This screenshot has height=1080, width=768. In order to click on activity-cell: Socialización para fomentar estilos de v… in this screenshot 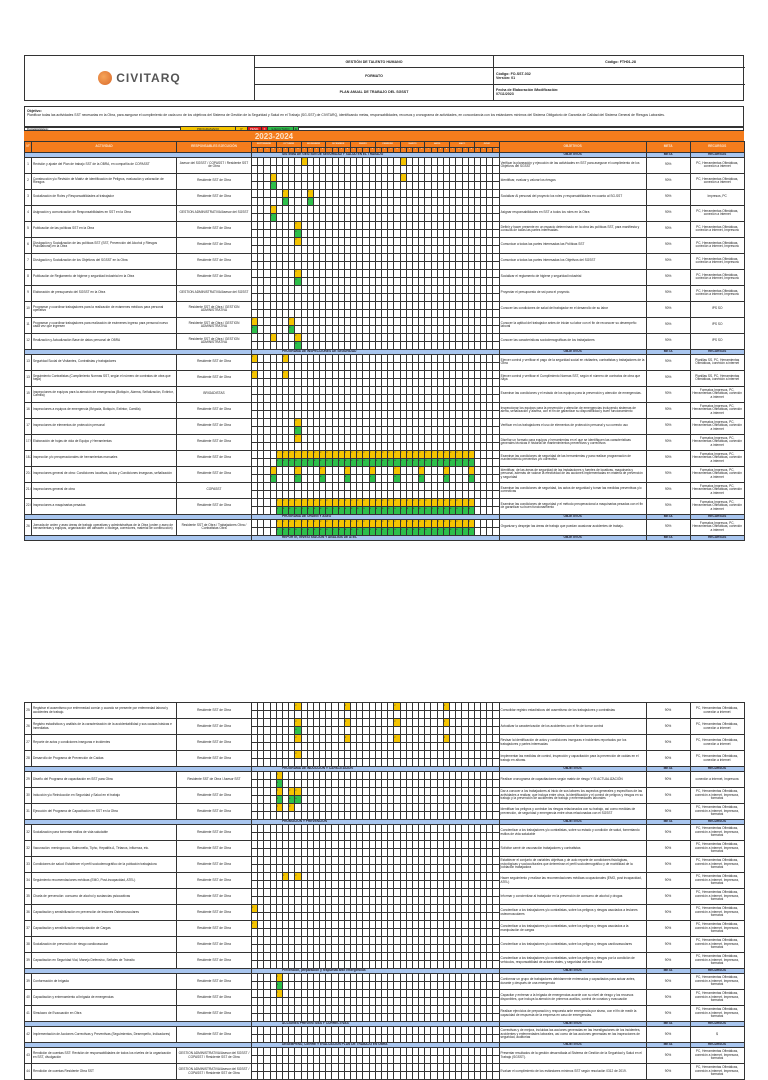, I will do `click(104, 832)`.